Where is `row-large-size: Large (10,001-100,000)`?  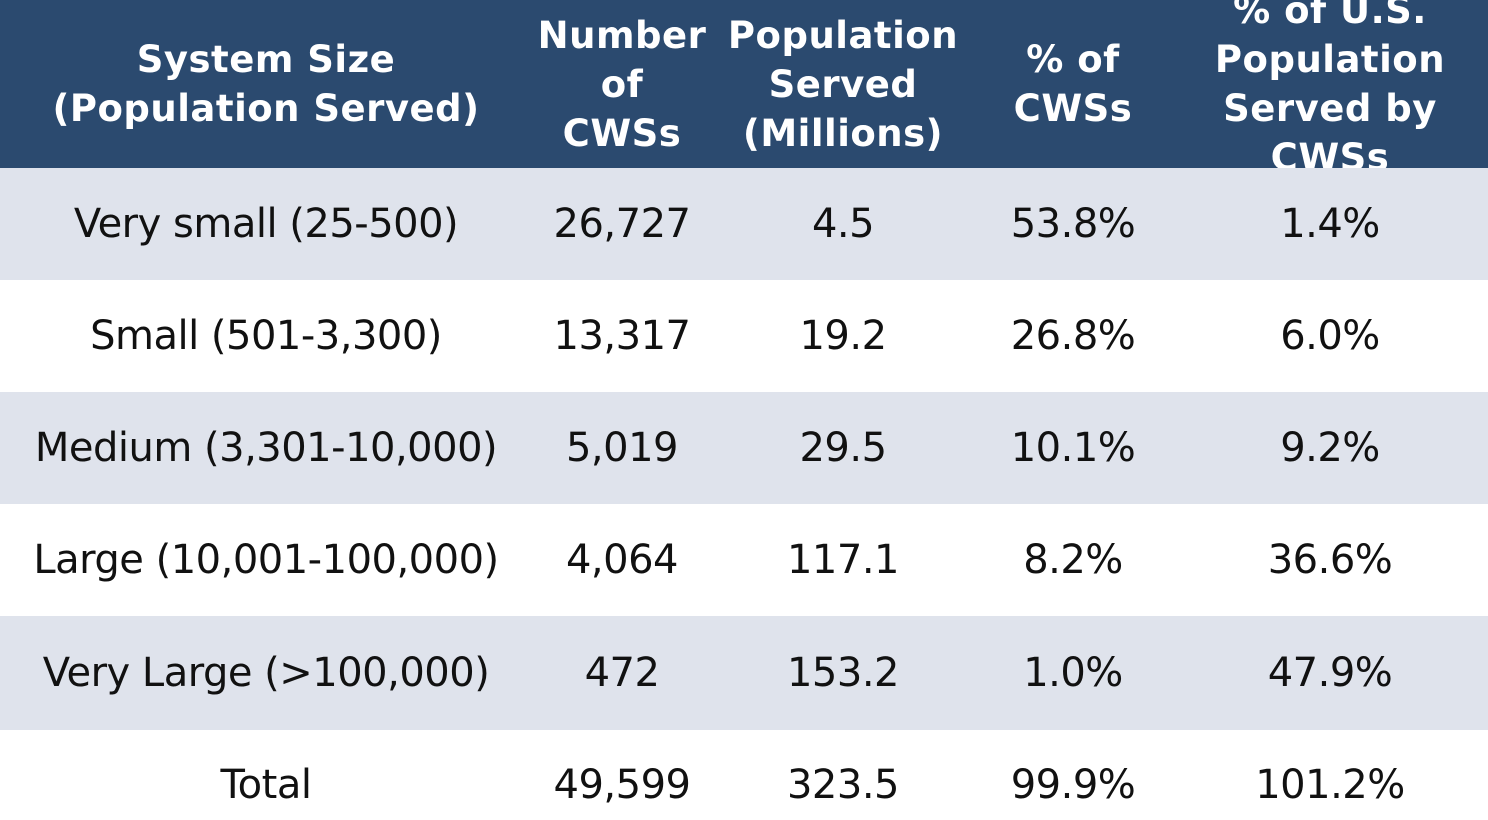
row-large-size: Large (10,001-100,000) is located at coordinates (266, 560).